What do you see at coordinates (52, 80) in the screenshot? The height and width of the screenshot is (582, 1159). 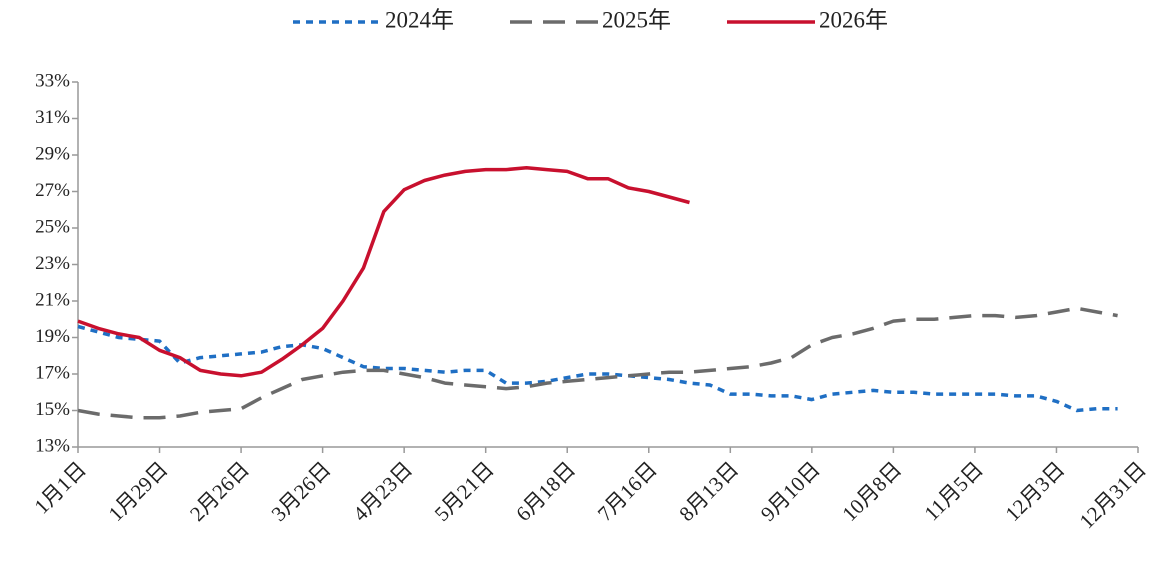 I see `y-tick-label: 33%` at bounding box center [52, 80].